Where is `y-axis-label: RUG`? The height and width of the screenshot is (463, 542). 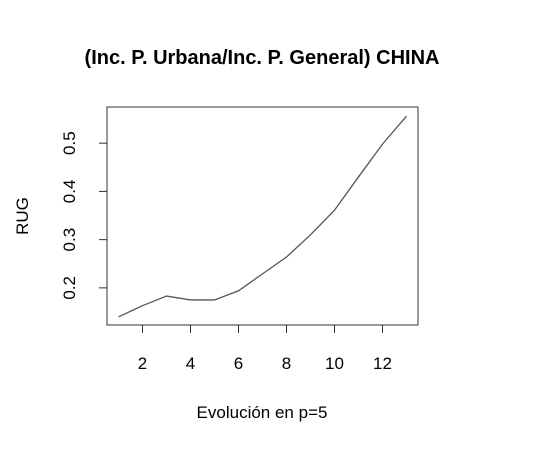
y-axis-label: RUG is located at coordinates (22, 216).